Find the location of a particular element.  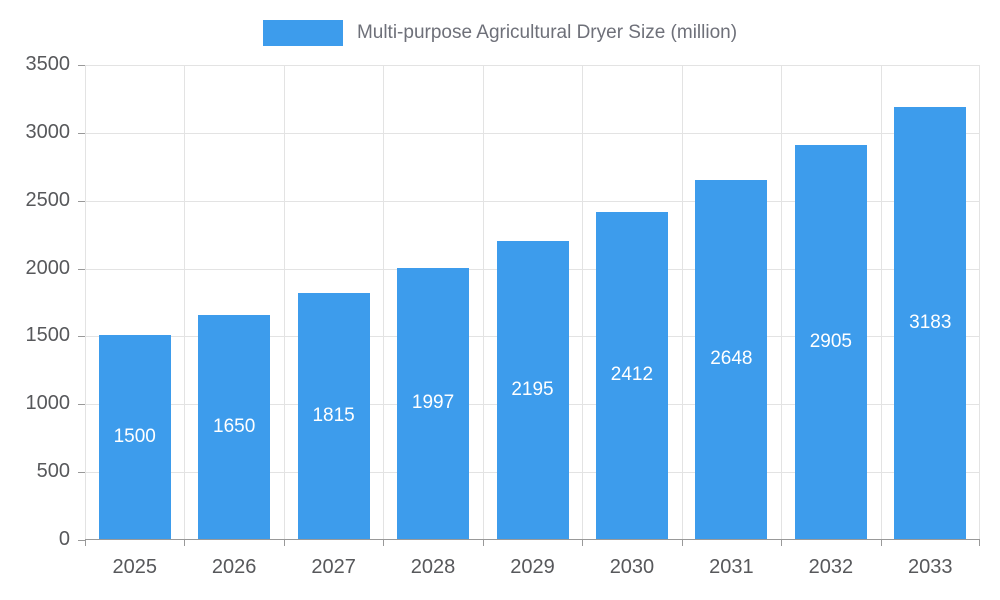

y-axis-tick-label: 1000 is located at coordinates (48, 403).